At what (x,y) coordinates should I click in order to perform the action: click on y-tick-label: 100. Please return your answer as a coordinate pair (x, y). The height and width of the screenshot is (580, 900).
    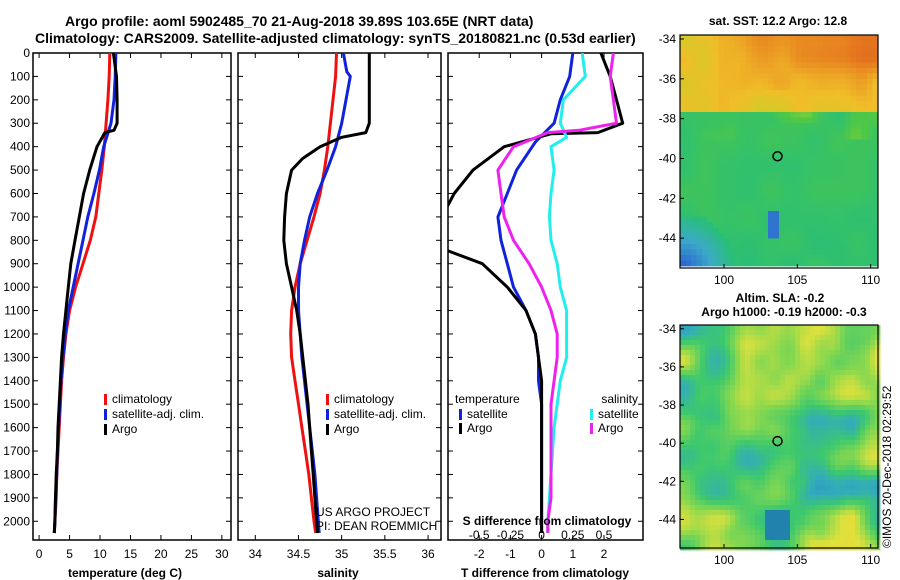
    Looking at the image, I should click on (20, 76).